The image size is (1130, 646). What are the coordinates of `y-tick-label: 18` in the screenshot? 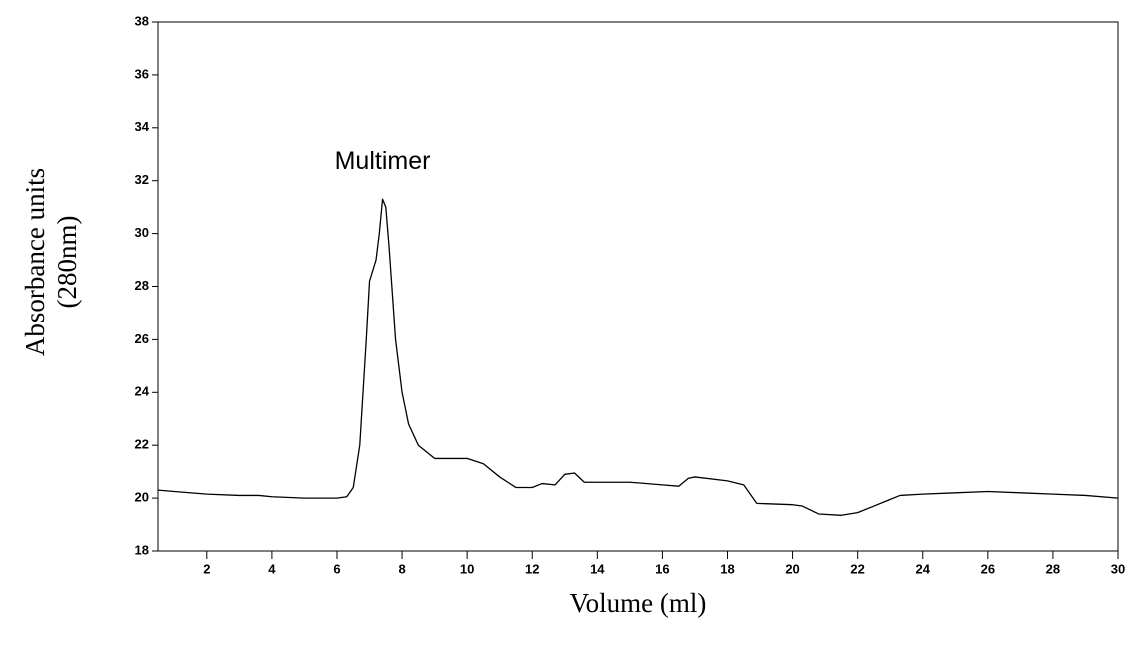 It's located at (142, 549).